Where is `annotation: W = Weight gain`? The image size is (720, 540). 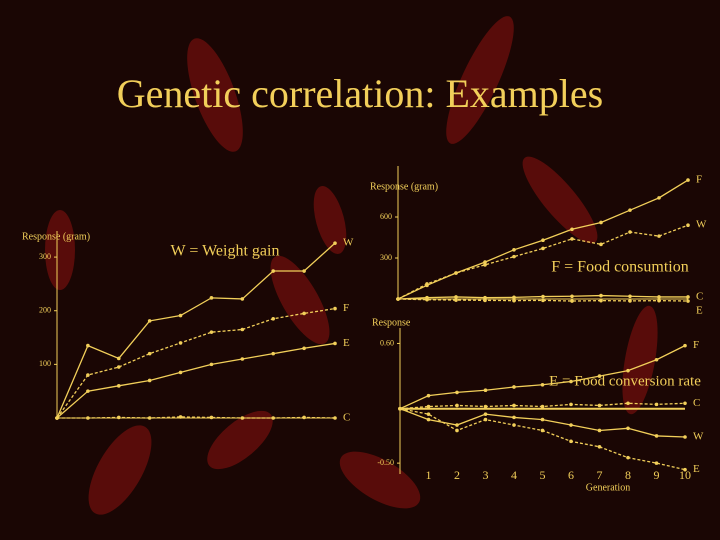
annotation: W = Weight gain is located at coordinates (225, 251).